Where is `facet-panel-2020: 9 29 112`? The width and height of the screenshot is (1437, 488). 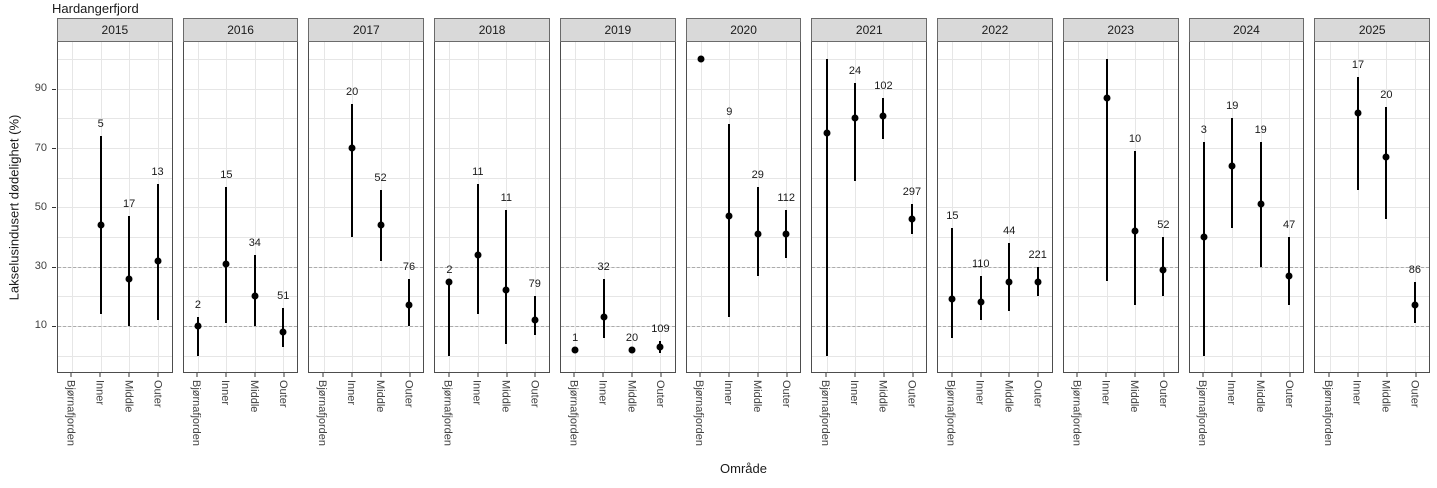
facet-panel-2020: 9 29 112 is located at coordinates (743, 207).